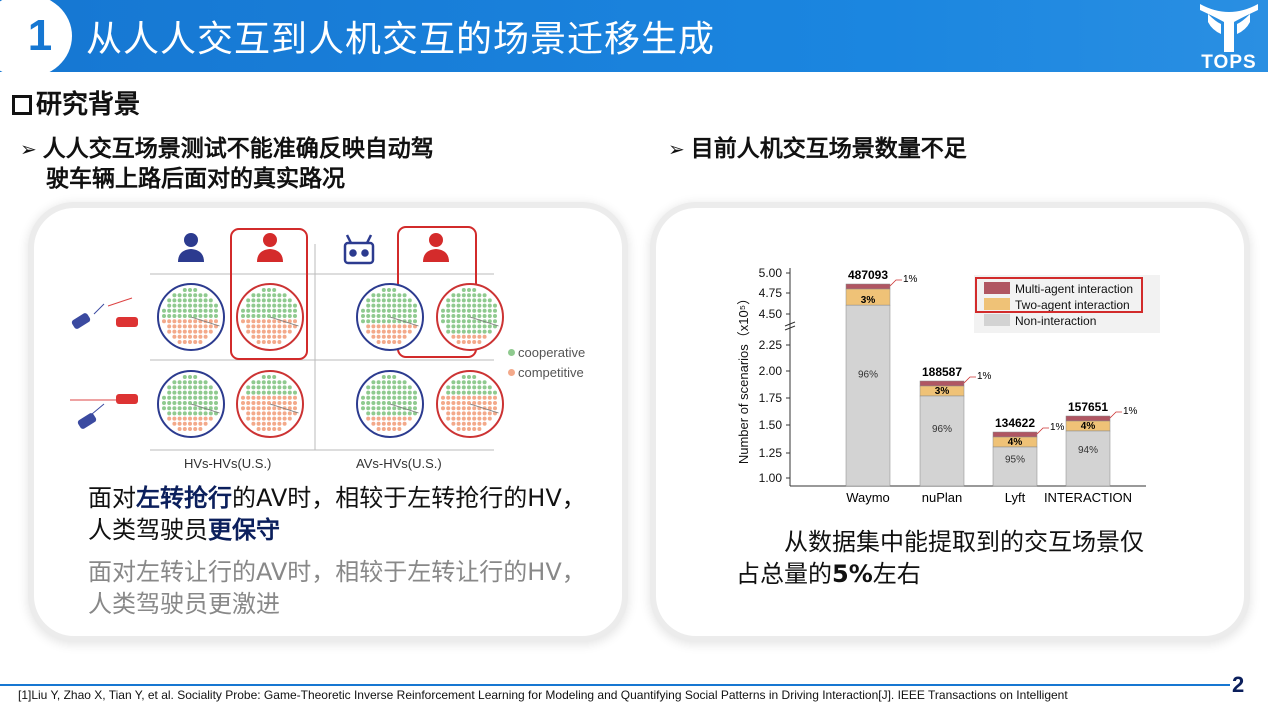 The width and height of the screenshot is (1268, 705). I want to click on conclusion-text: 从数据集中能提取到的交互场景仅占总量的5%左右, so click(946, 558).